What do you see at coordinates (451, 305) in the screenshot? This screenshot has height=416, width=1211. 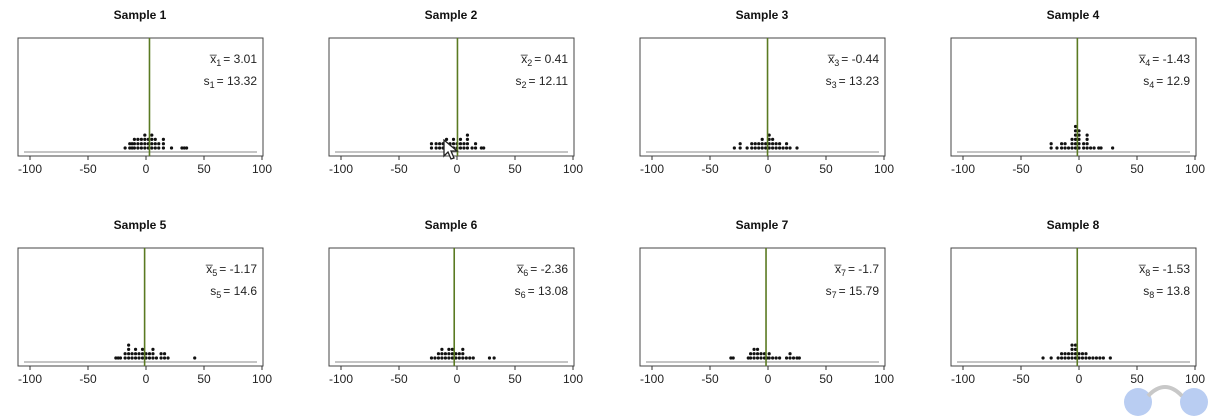 I see `sample-panel: Sample 6 -100 -50 0 50 100 x̅6 = -2.36 s6 = 13.08` at bounding box center [451, 305].